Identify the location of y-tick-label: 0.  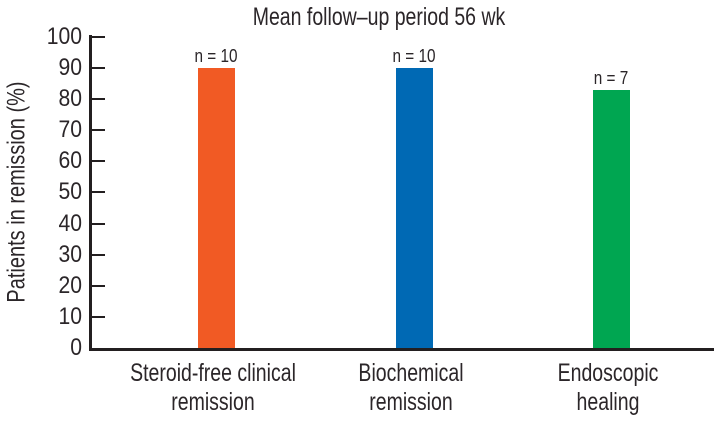
(76, 347).